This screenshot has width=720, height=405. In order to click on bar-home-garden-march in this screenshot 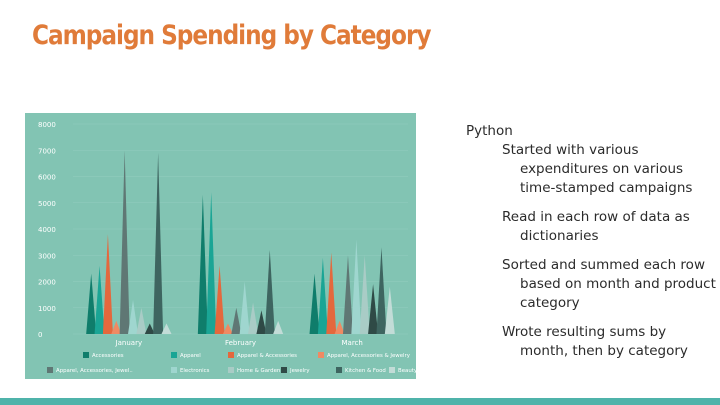, I will do `click(364, 294)`.